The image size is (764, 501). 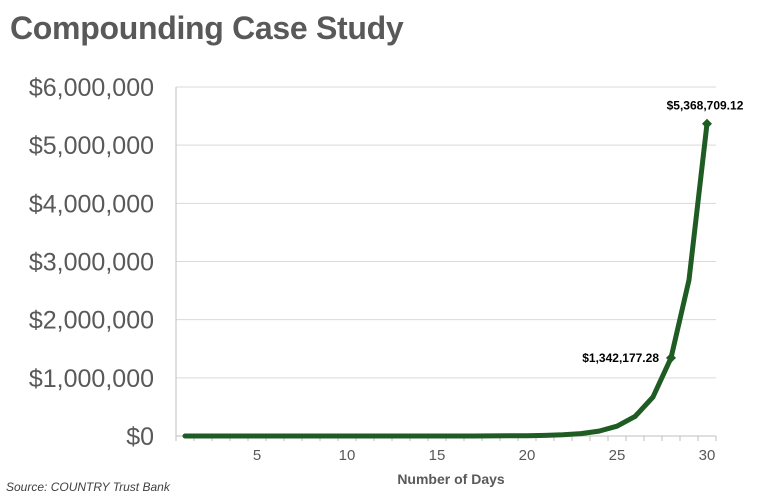 What do you see at coordinates (91, 321) in the screenshot?
I see `y-tick-label: $2,000,000` at bounding box center [91, 321].